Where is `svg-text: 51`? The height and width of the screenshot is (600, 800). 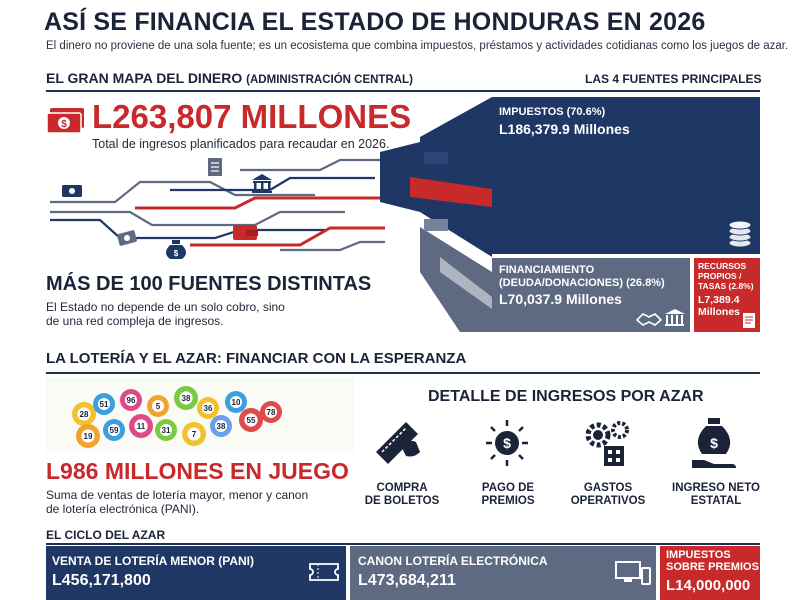 svg-text: 51 is located at coordinates (104, 404).